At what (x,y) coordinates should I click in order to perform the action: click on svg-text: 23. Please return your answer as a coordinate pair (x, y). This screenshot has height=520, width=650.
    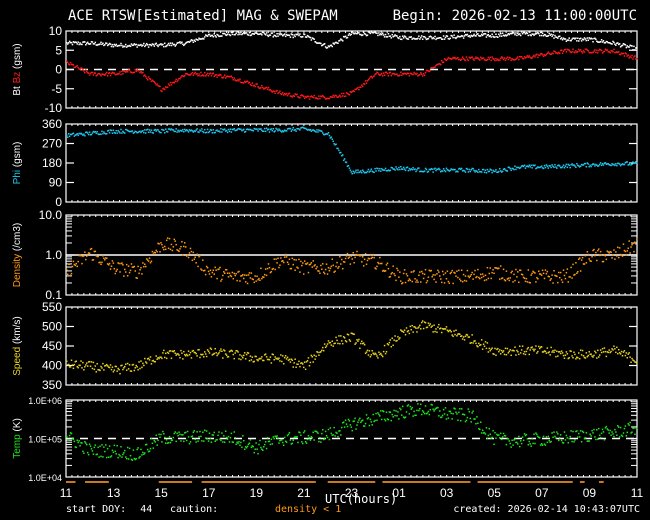
    Looking at the image, I should click on (352, 493).